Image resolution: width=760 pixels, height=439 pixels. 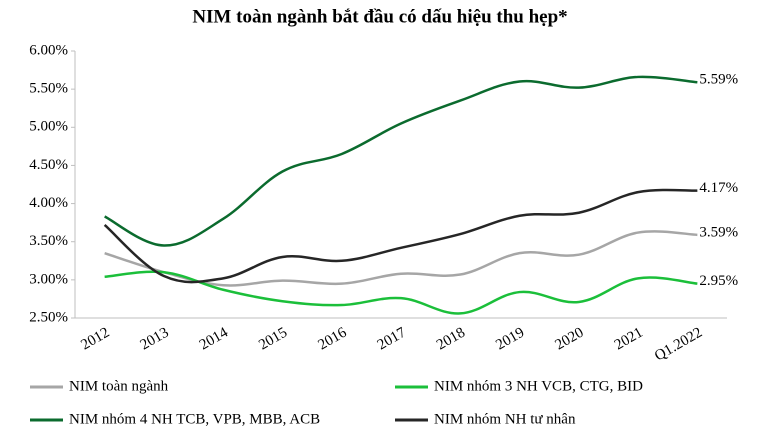 I want to click on y-tick-label: 6.00%, so click(x=48, y=50).